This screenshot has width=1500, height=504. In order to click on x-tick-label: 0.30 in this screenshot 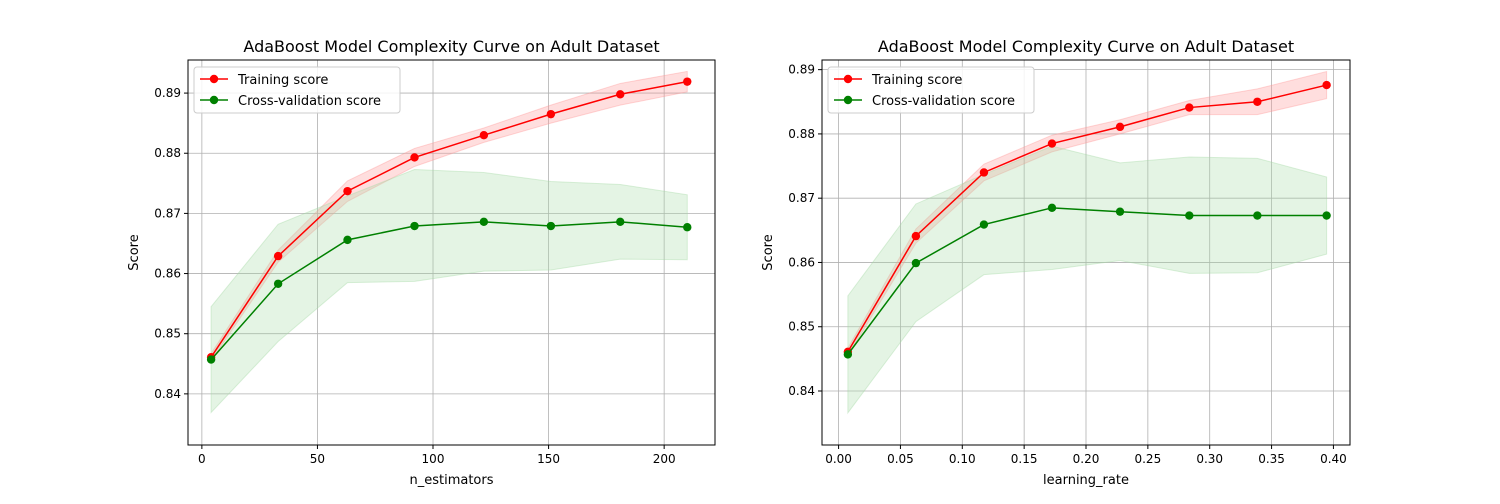, I will do `click(1209, 459)`.